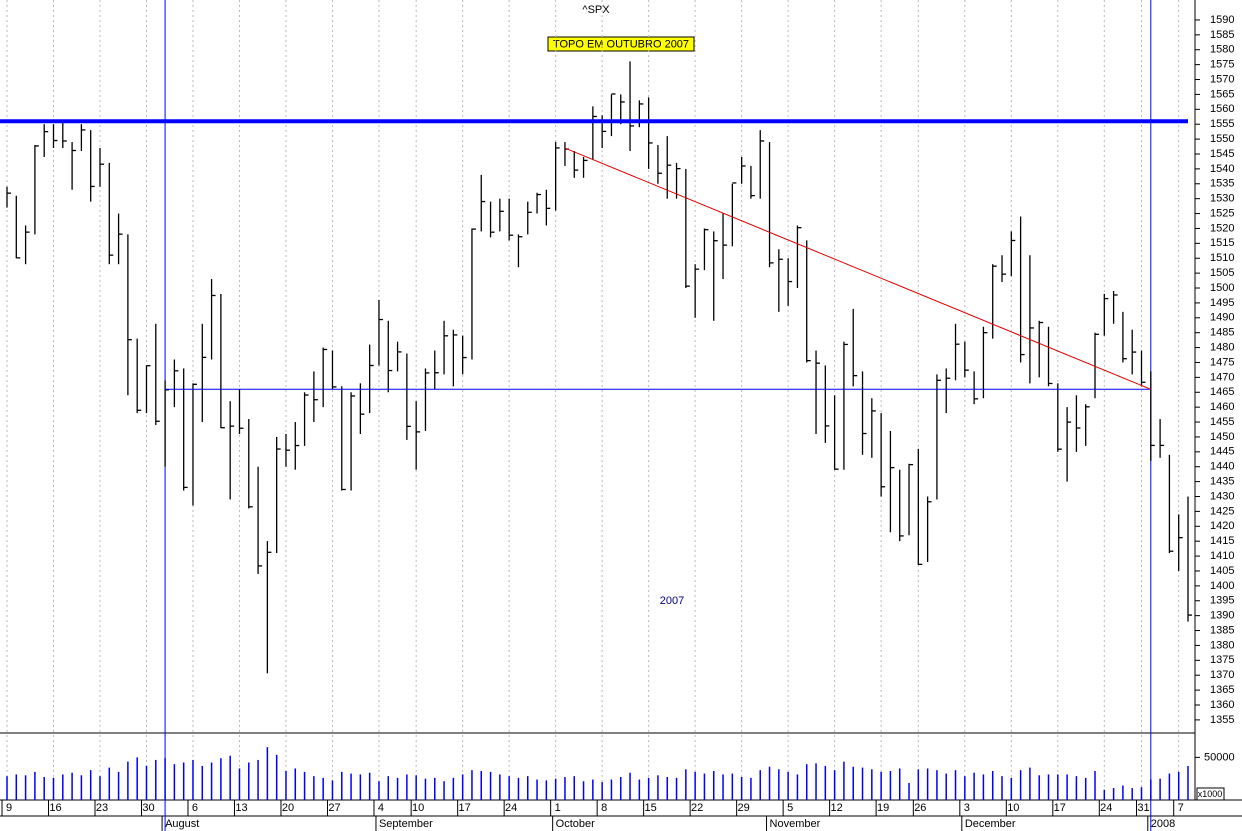 The height and width of the screenshot is (831, 1242). Describe the element at coordinates (334, 808) in the screenshot. I see `x-tick-label: 27` at that location.